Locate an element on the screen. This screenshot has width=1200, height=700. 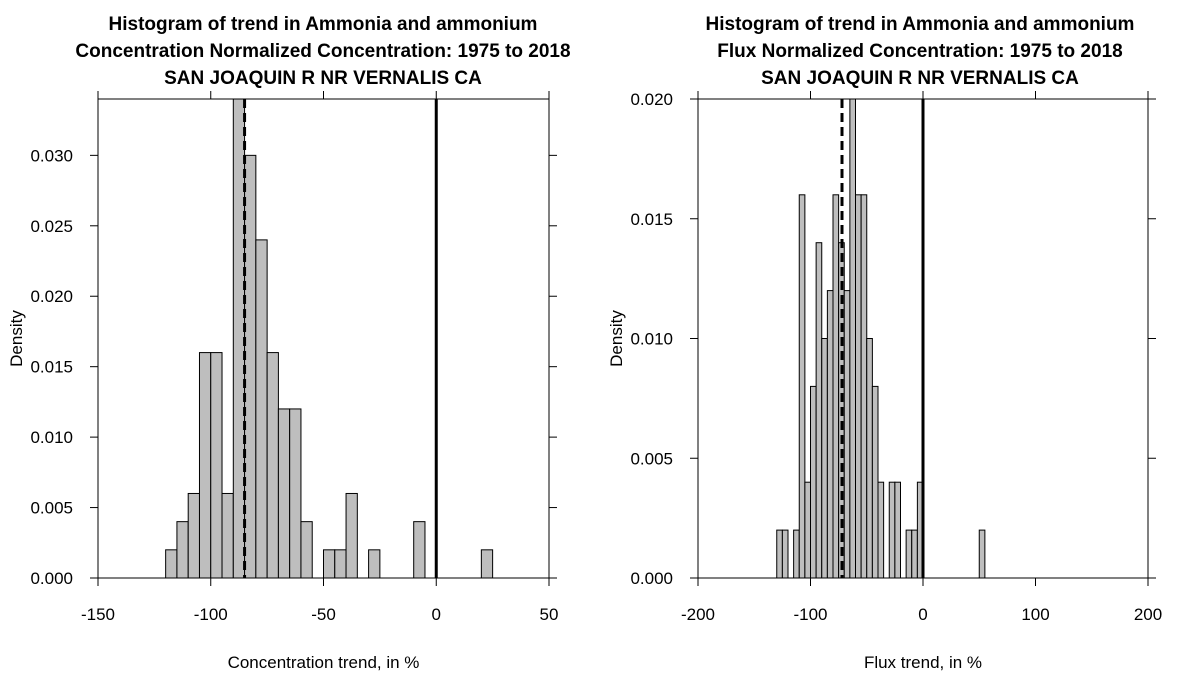
x-tick-label: 100 is located at coordinates (1035, 614).